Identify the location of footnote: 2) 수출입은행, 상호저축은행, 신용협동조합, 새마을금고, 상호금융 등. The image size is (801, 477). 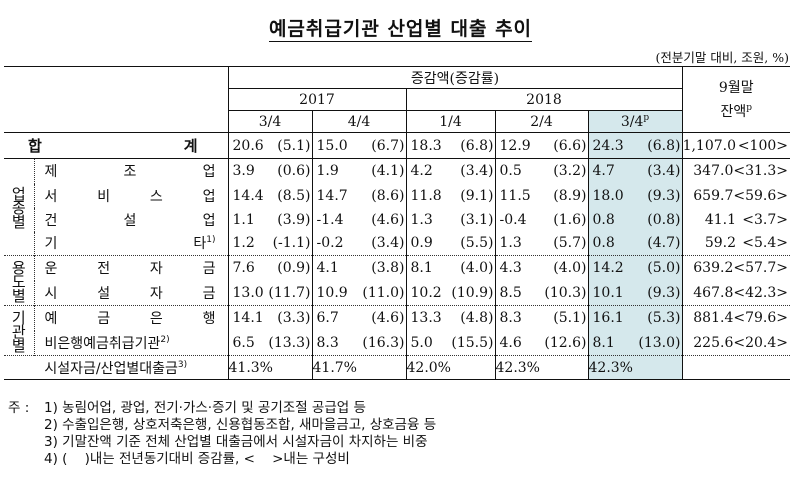
(240, 425).